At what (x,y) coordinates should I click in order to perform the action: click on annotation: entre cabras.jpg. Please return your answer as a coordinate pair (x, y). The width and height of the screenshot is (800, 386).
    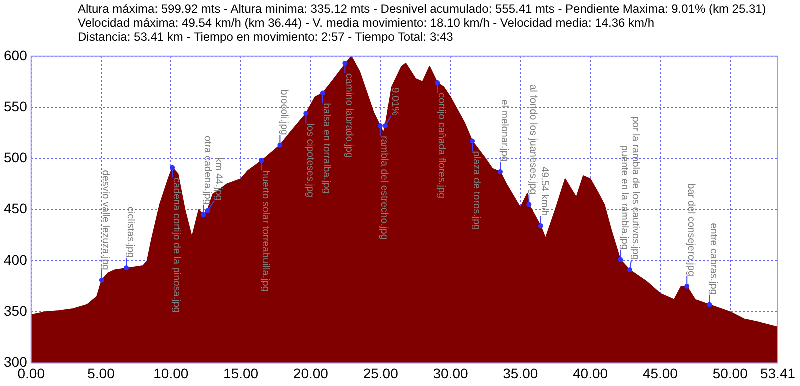
    Looking at the image, I should click on (713, 259).